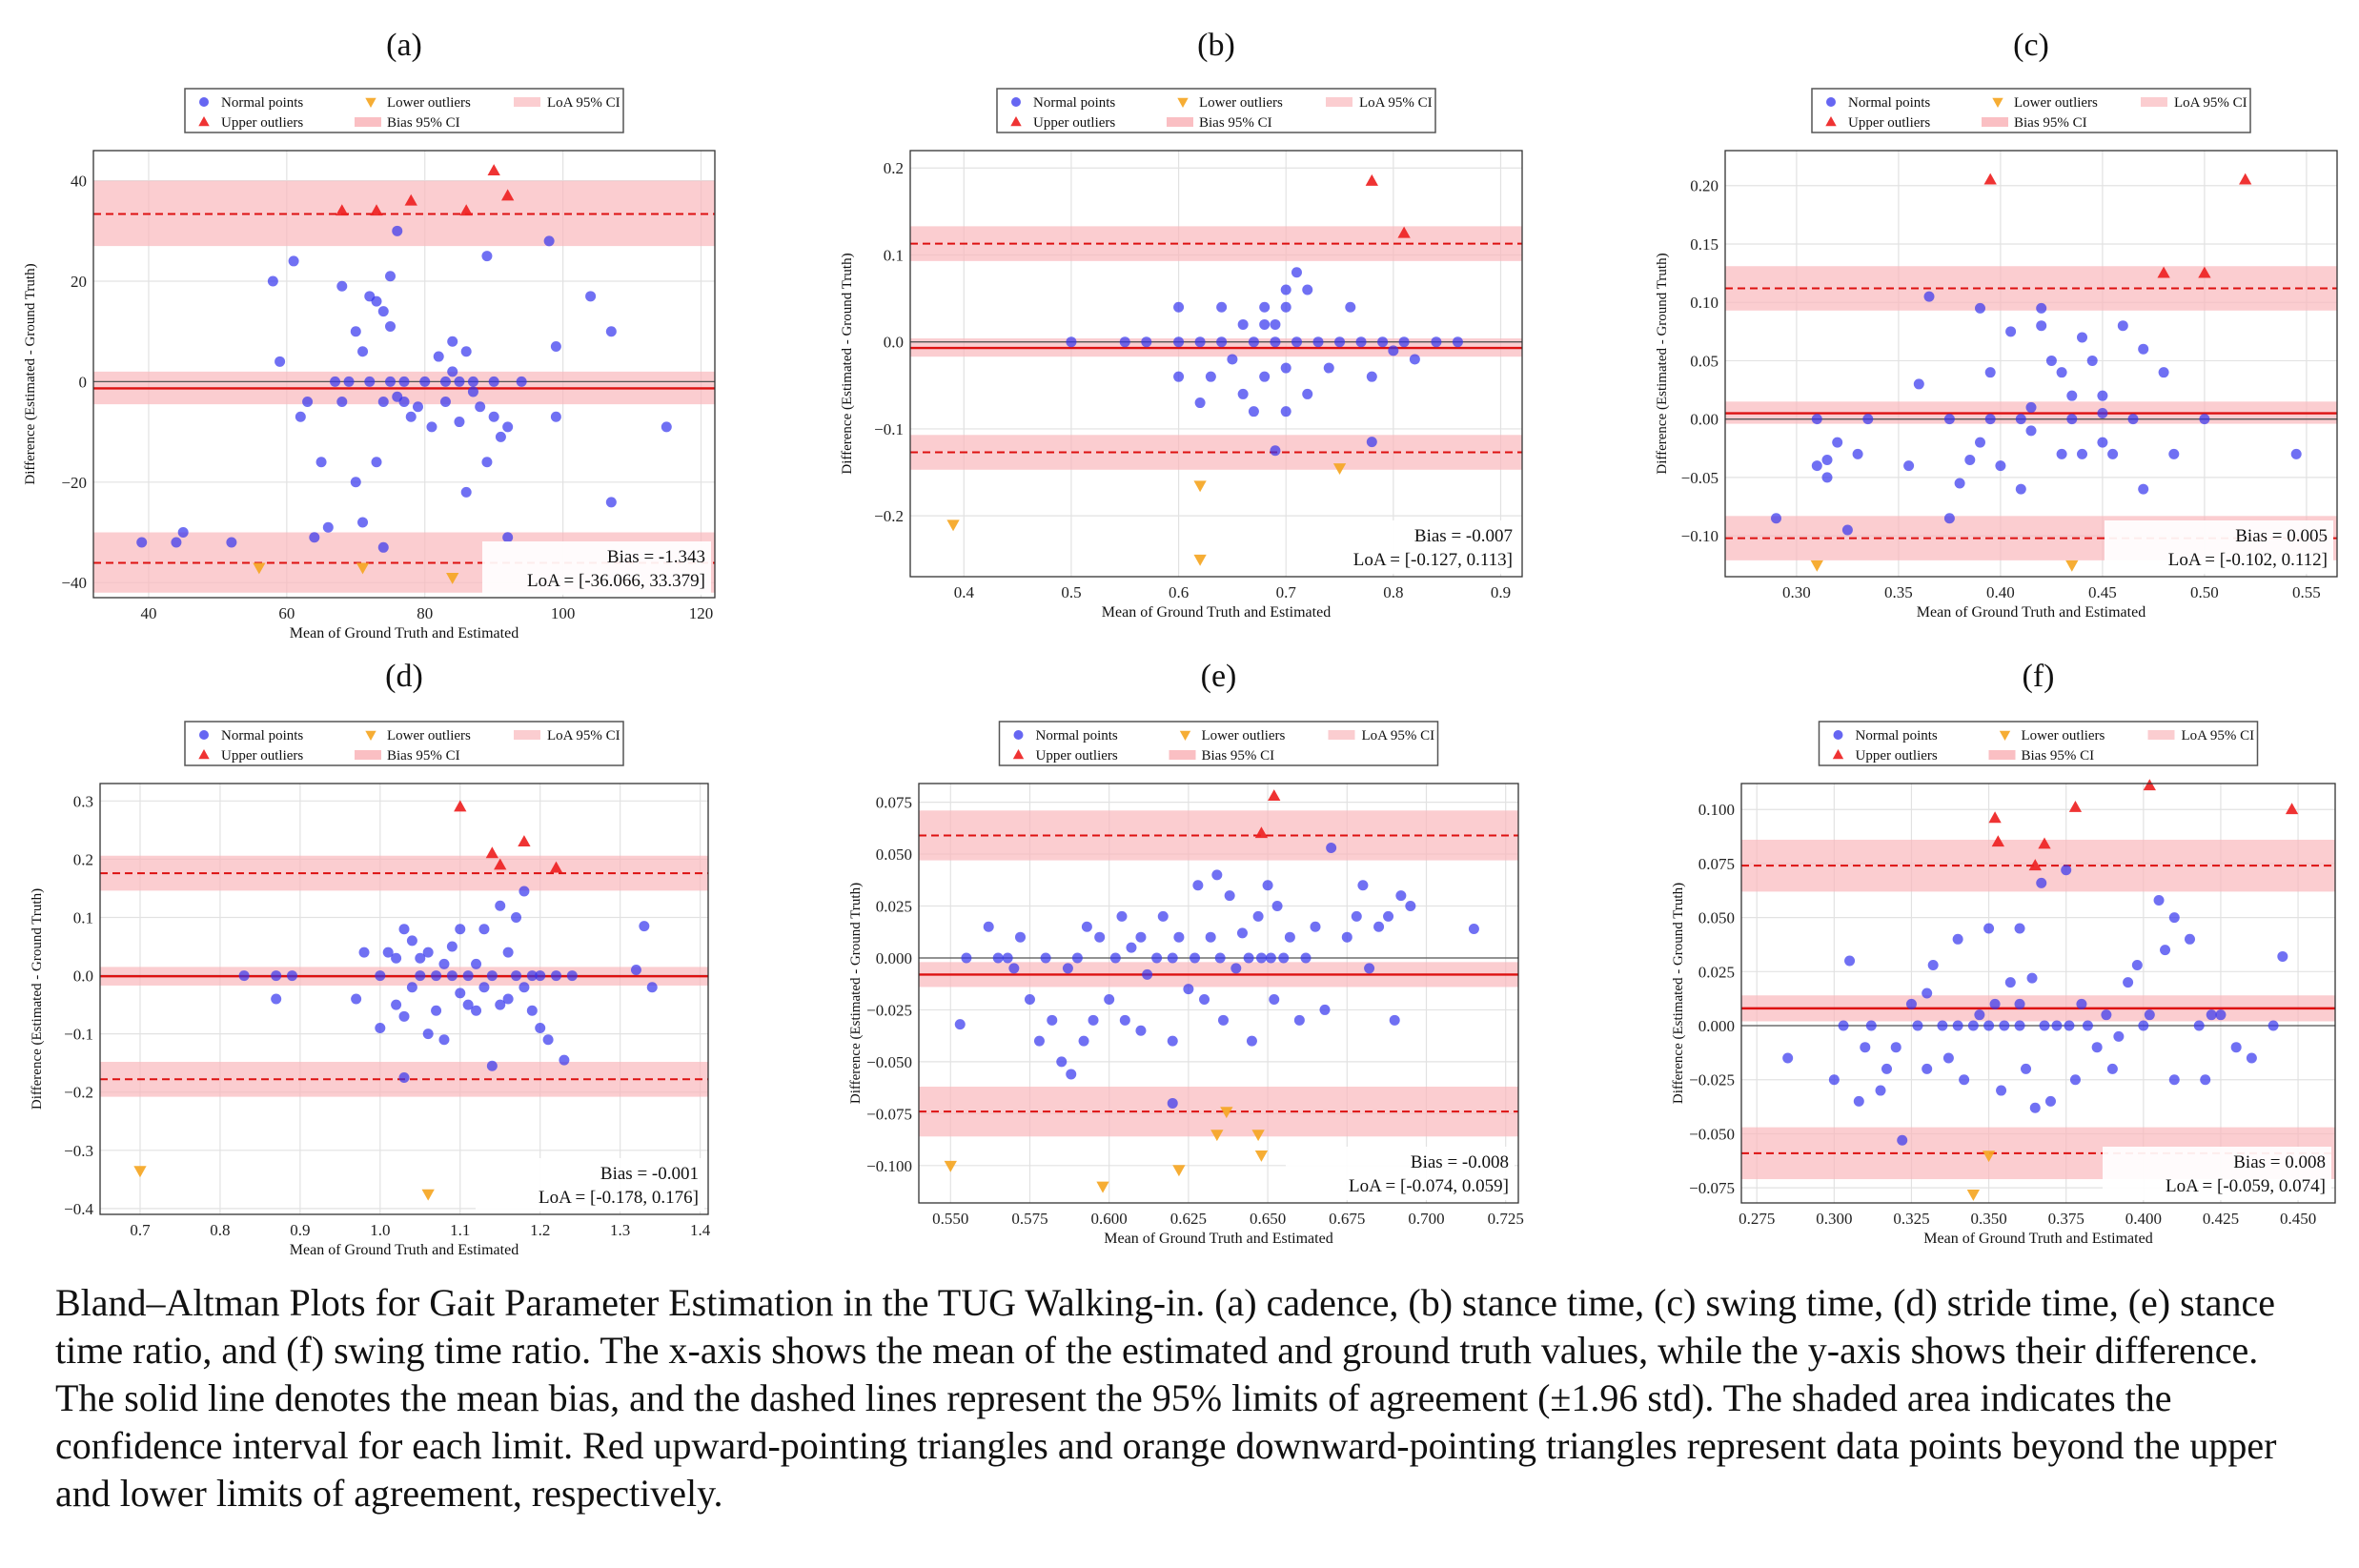  I want to click on bias-text: Bias = -0.001, so click(649, 1174).